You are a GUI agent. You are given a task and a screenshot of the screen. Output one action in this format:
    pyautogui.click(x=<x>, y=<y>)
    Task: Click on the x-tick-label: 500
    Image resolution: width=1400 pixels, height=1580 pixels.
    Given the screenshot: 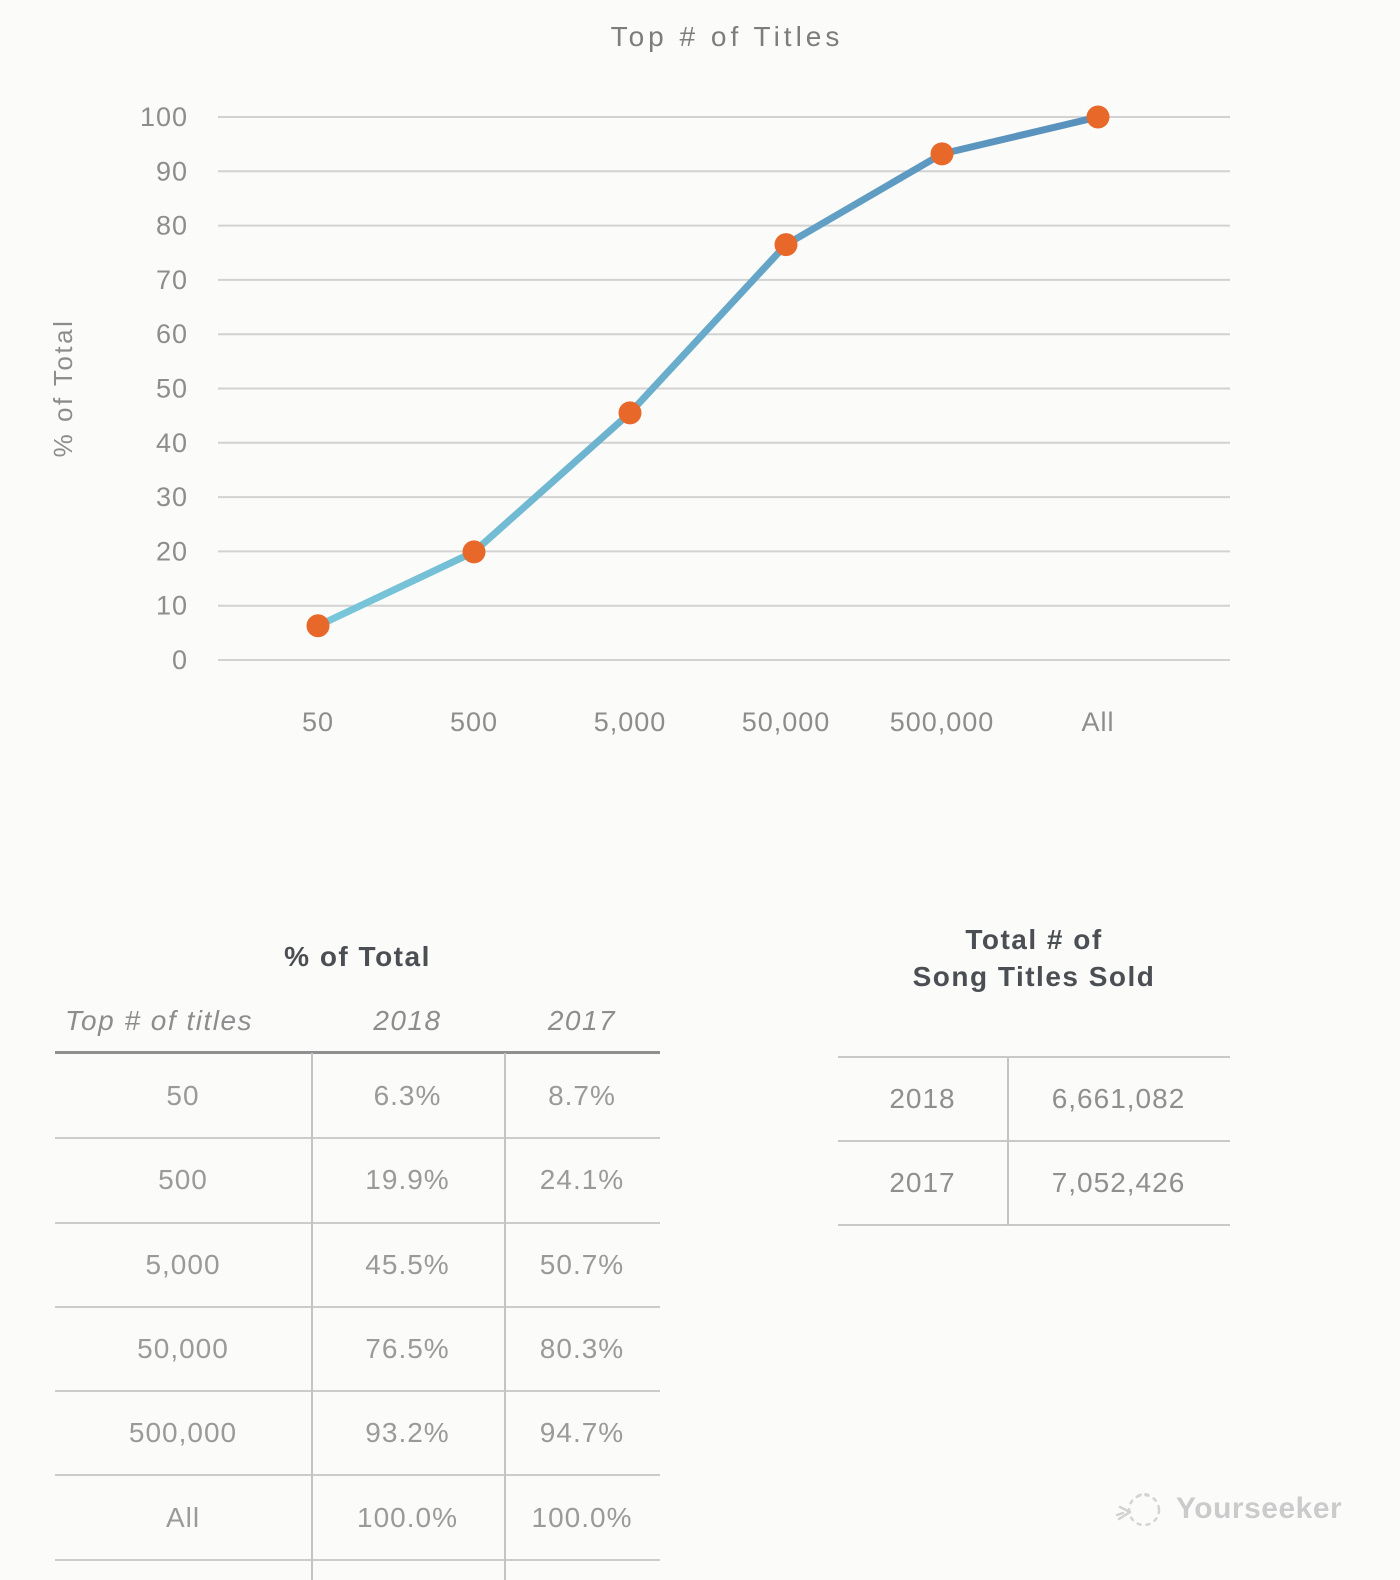 What is the action you would take?
    pyautogui.click(x=474, y=722)
    